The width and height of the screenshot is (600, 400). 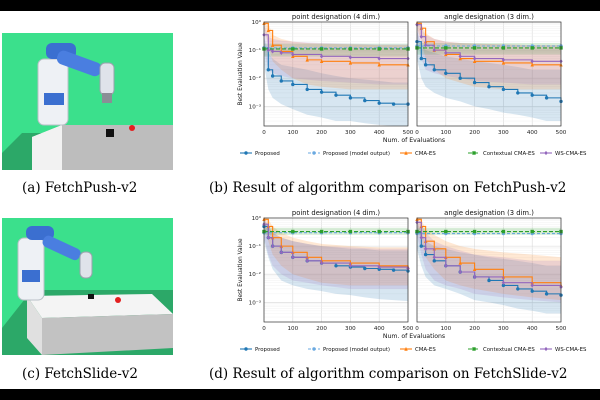 What do you see at coordinates (241, 269) in the screenshot?
I see `y-axis-label: Best Evaluation Value` at bounding box center [241, 269].